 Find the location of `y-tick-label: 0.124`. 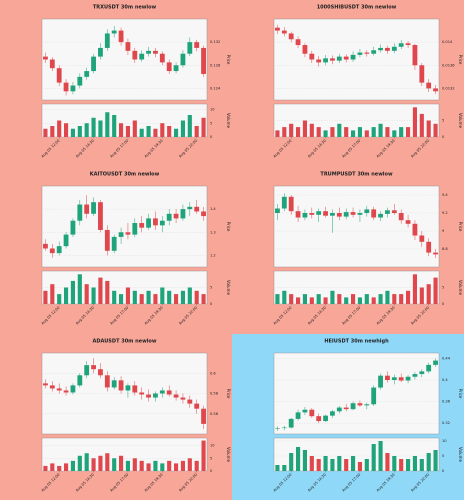

y-tick-label: 0.124 is located at coordinates (215, 88).